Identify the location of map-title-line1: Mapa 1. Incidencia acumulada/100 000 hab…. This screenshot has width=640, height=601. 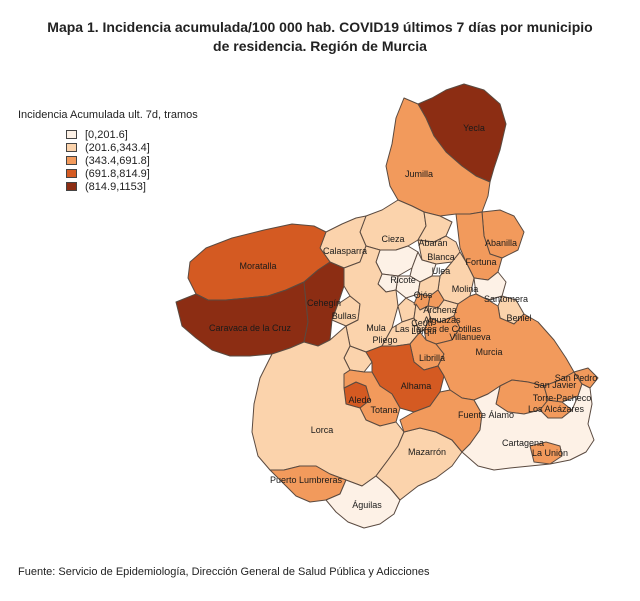
(320, 27).